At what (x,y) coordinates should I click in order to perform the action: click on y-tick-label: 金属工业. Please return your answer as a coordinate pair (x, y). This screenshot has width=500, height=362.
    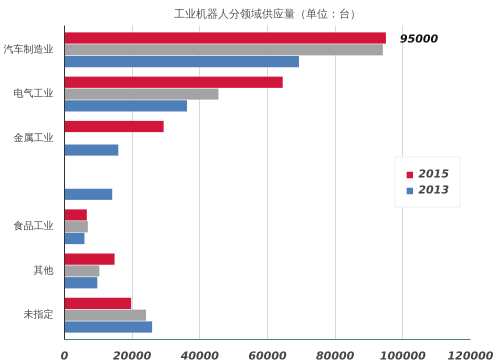
    Looking at the image, I should click on (34, 138).